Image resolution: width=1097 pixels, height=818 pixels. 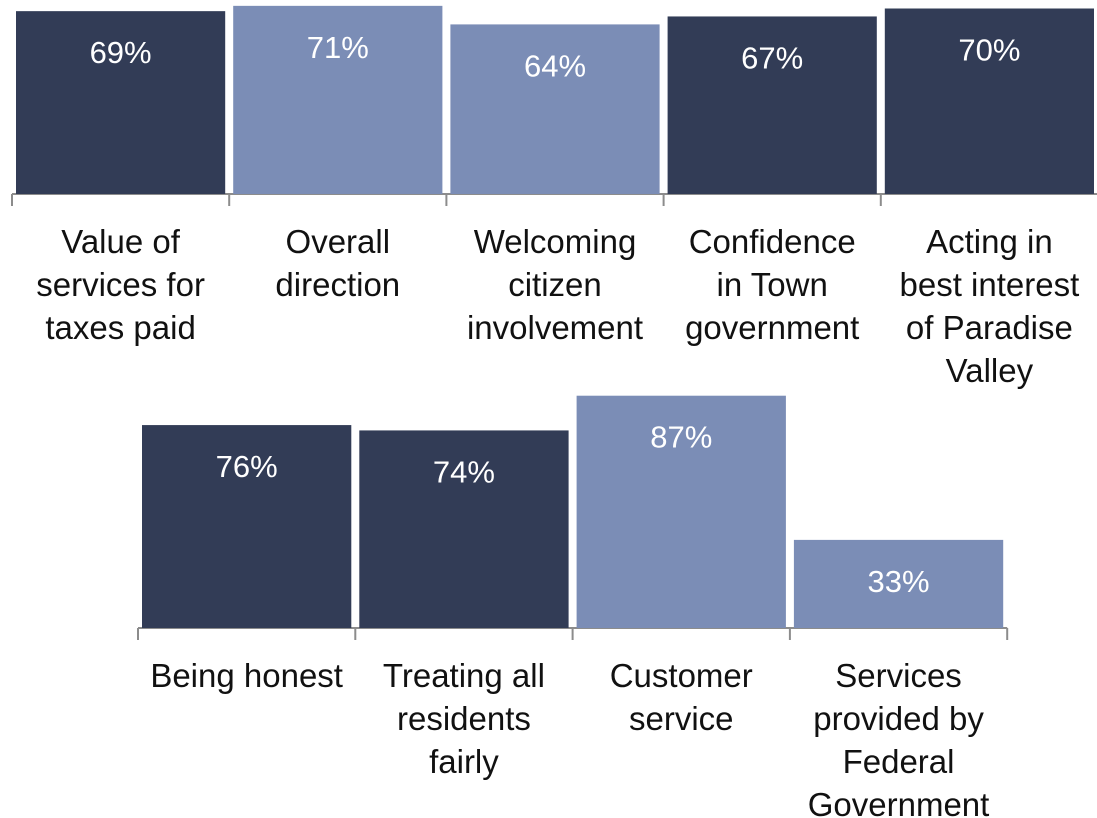 I want to click on category-label-line: direction, so click(x=337, y=284).